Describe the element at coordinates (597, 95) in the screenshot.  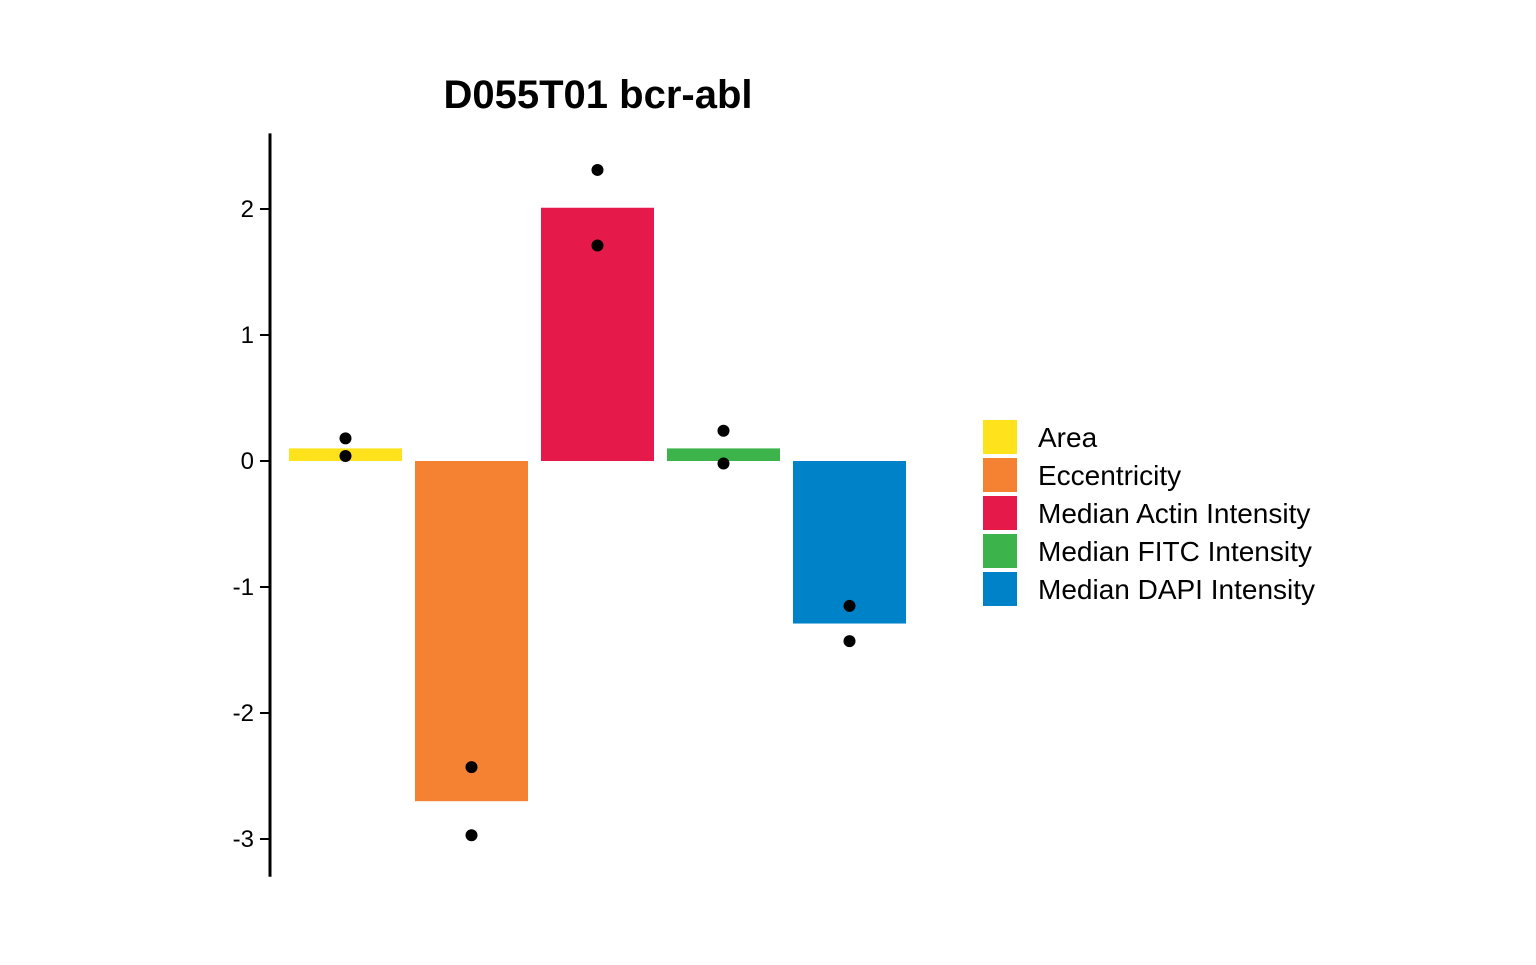
I see `chart-title: D055T01 bcr-abl` at that location.